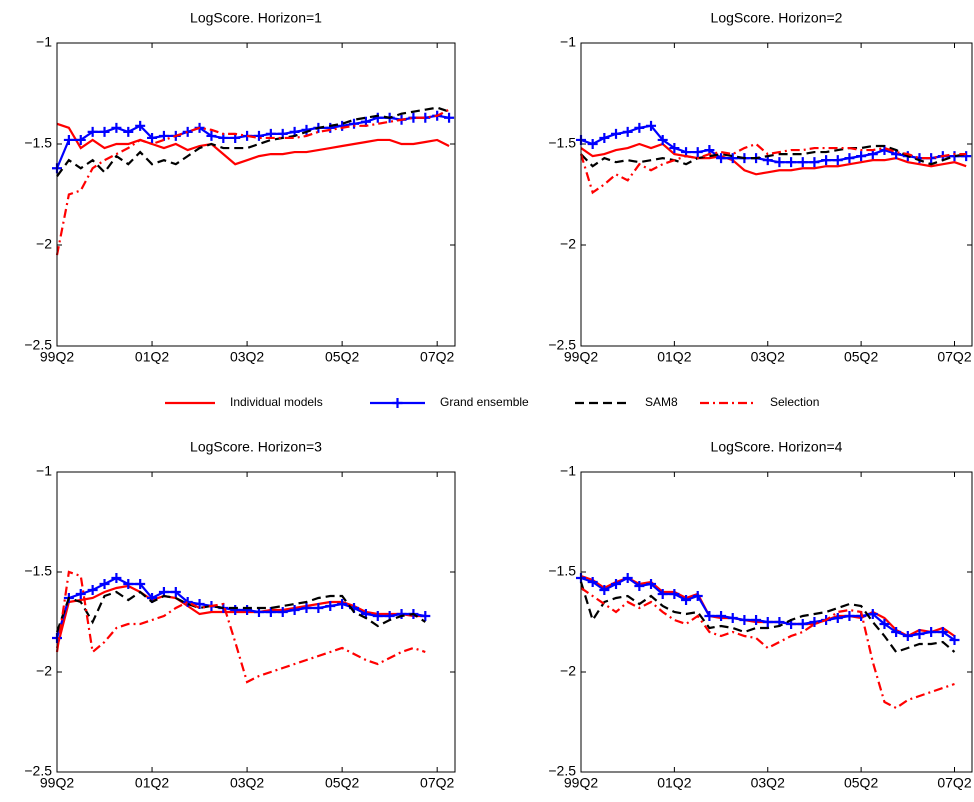 The height and width of the screenshot is (802, 974). Describe the element at coordinates (276, 402) in the screenshot. I see `legend-label: Individual models` at that location.